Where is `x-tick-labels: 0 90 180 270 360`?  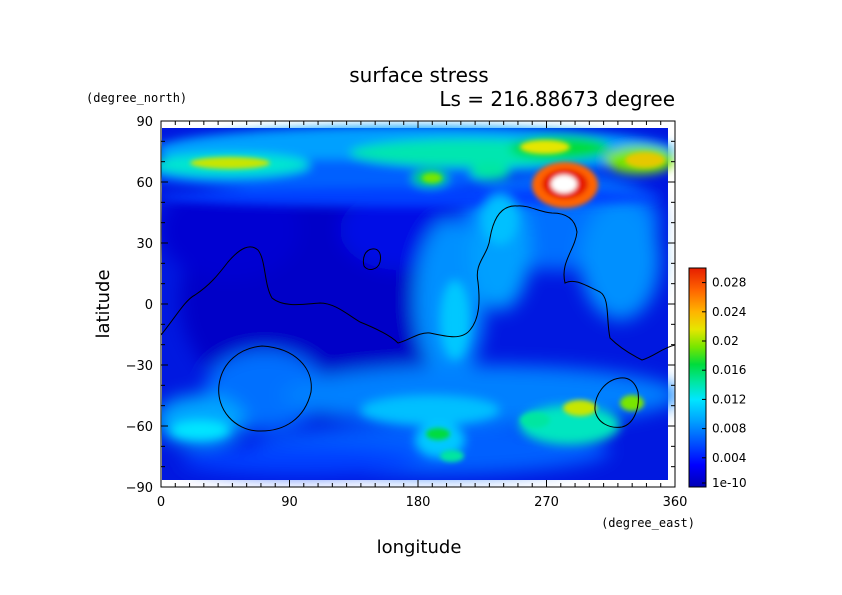 x-tick-labels: 0 90 180 270 360 is located at coordinates (422, 502).